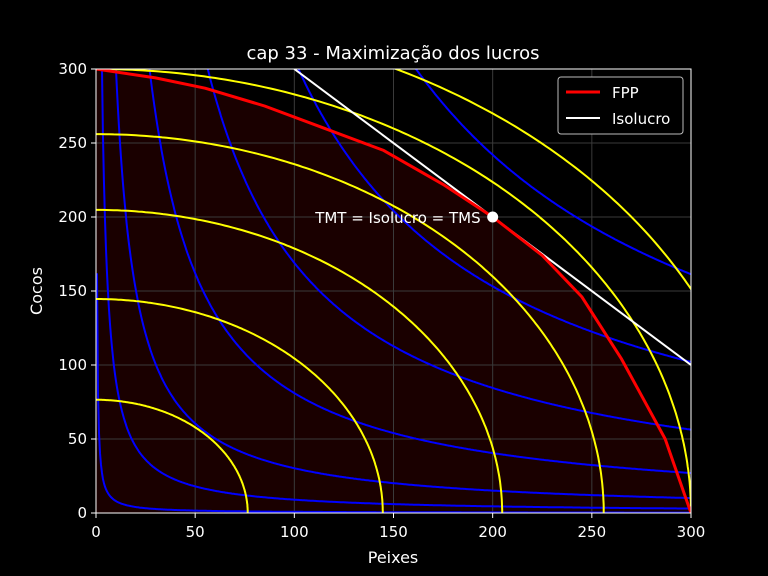 This screenshot has height=576, width=768. I want to click on x-tick-label-5: 250, so click(592, 532).